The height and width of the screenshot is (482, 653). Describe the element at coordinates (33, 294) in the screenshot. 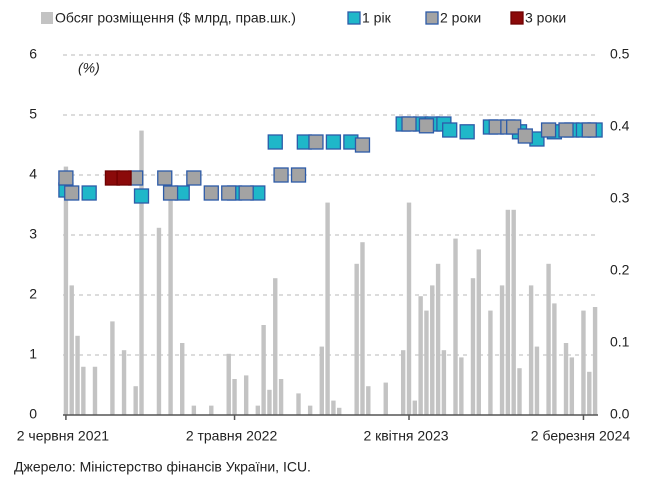

I see `y-tick-label: 2` at that location.